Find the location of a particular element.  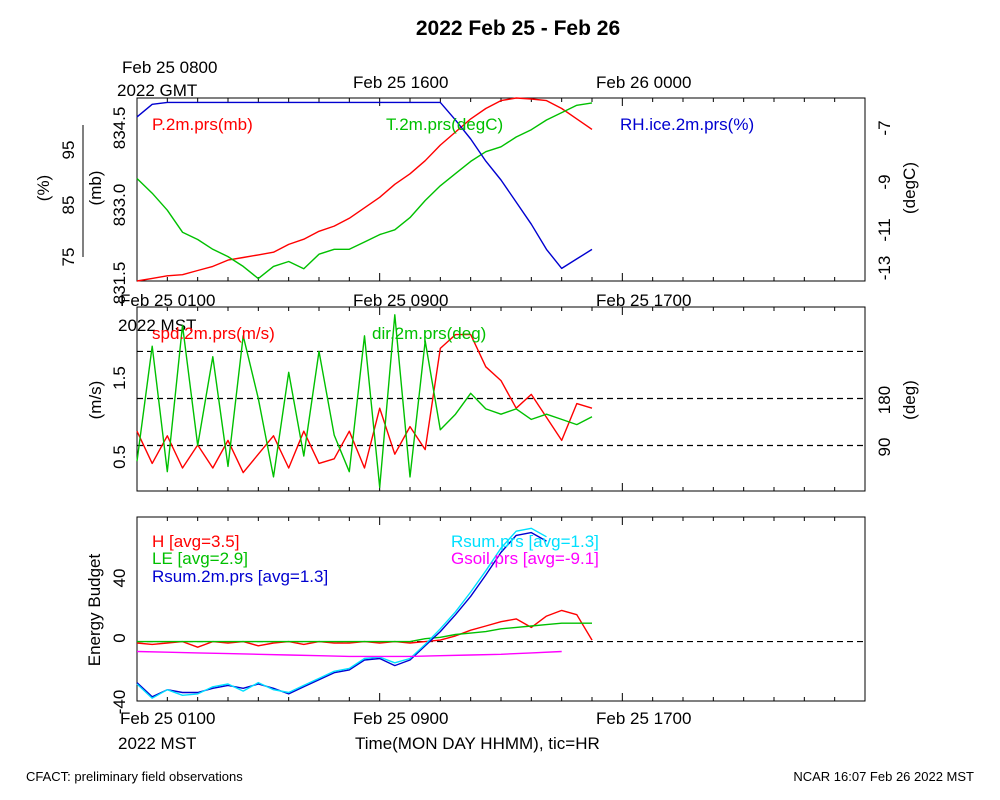

top-time-label-1: Feb 25 0800 is located at coordinates (169, 67).